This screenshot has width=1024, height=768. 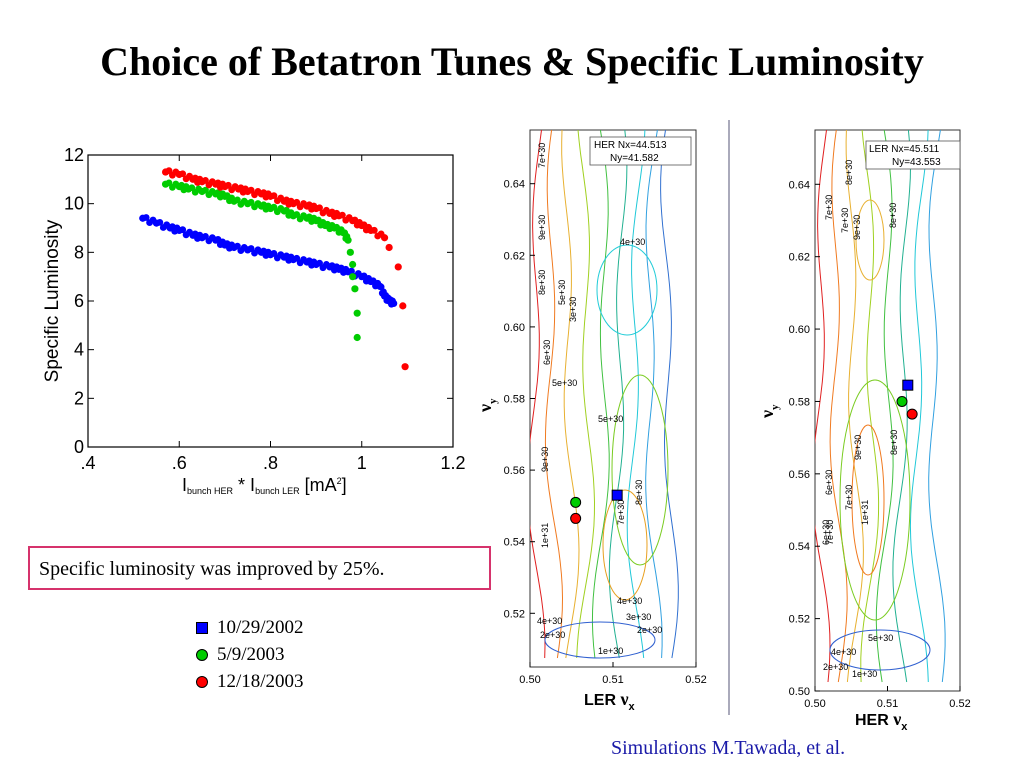 I want to click on contour1-info-box, so click(x=640, y=151).